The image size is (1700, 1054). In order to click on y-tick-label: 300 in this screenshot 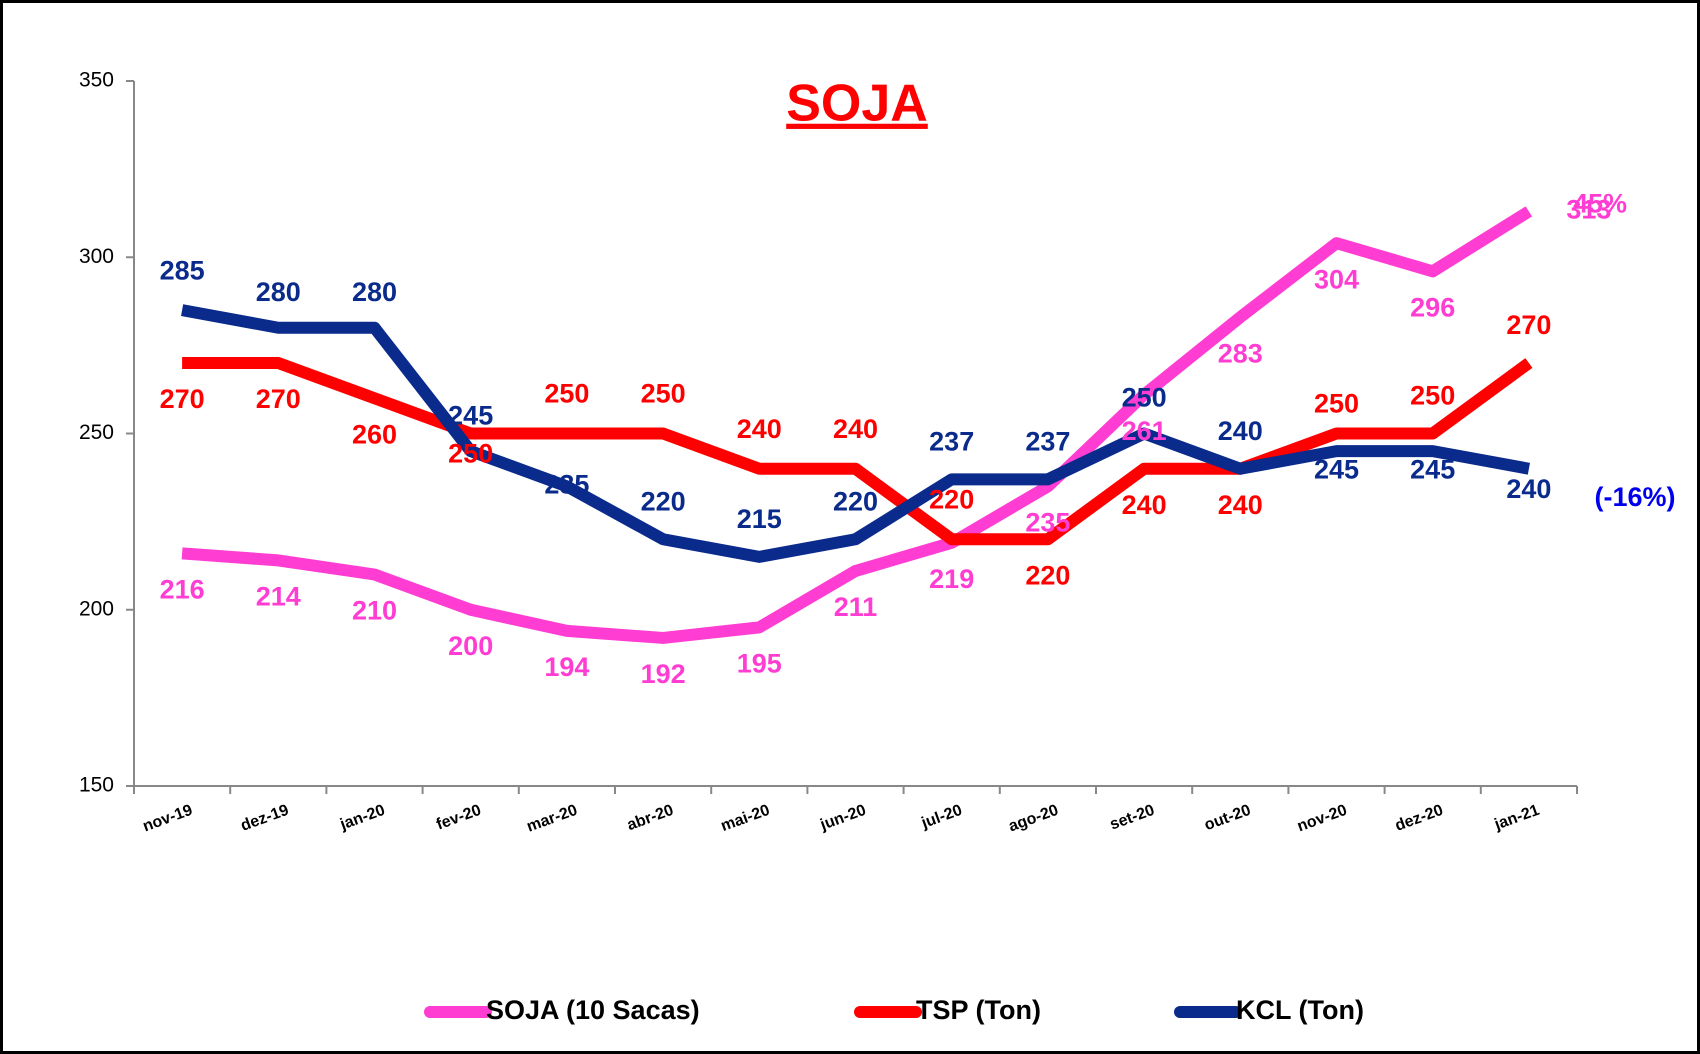, I will do `click(96, 256)`.